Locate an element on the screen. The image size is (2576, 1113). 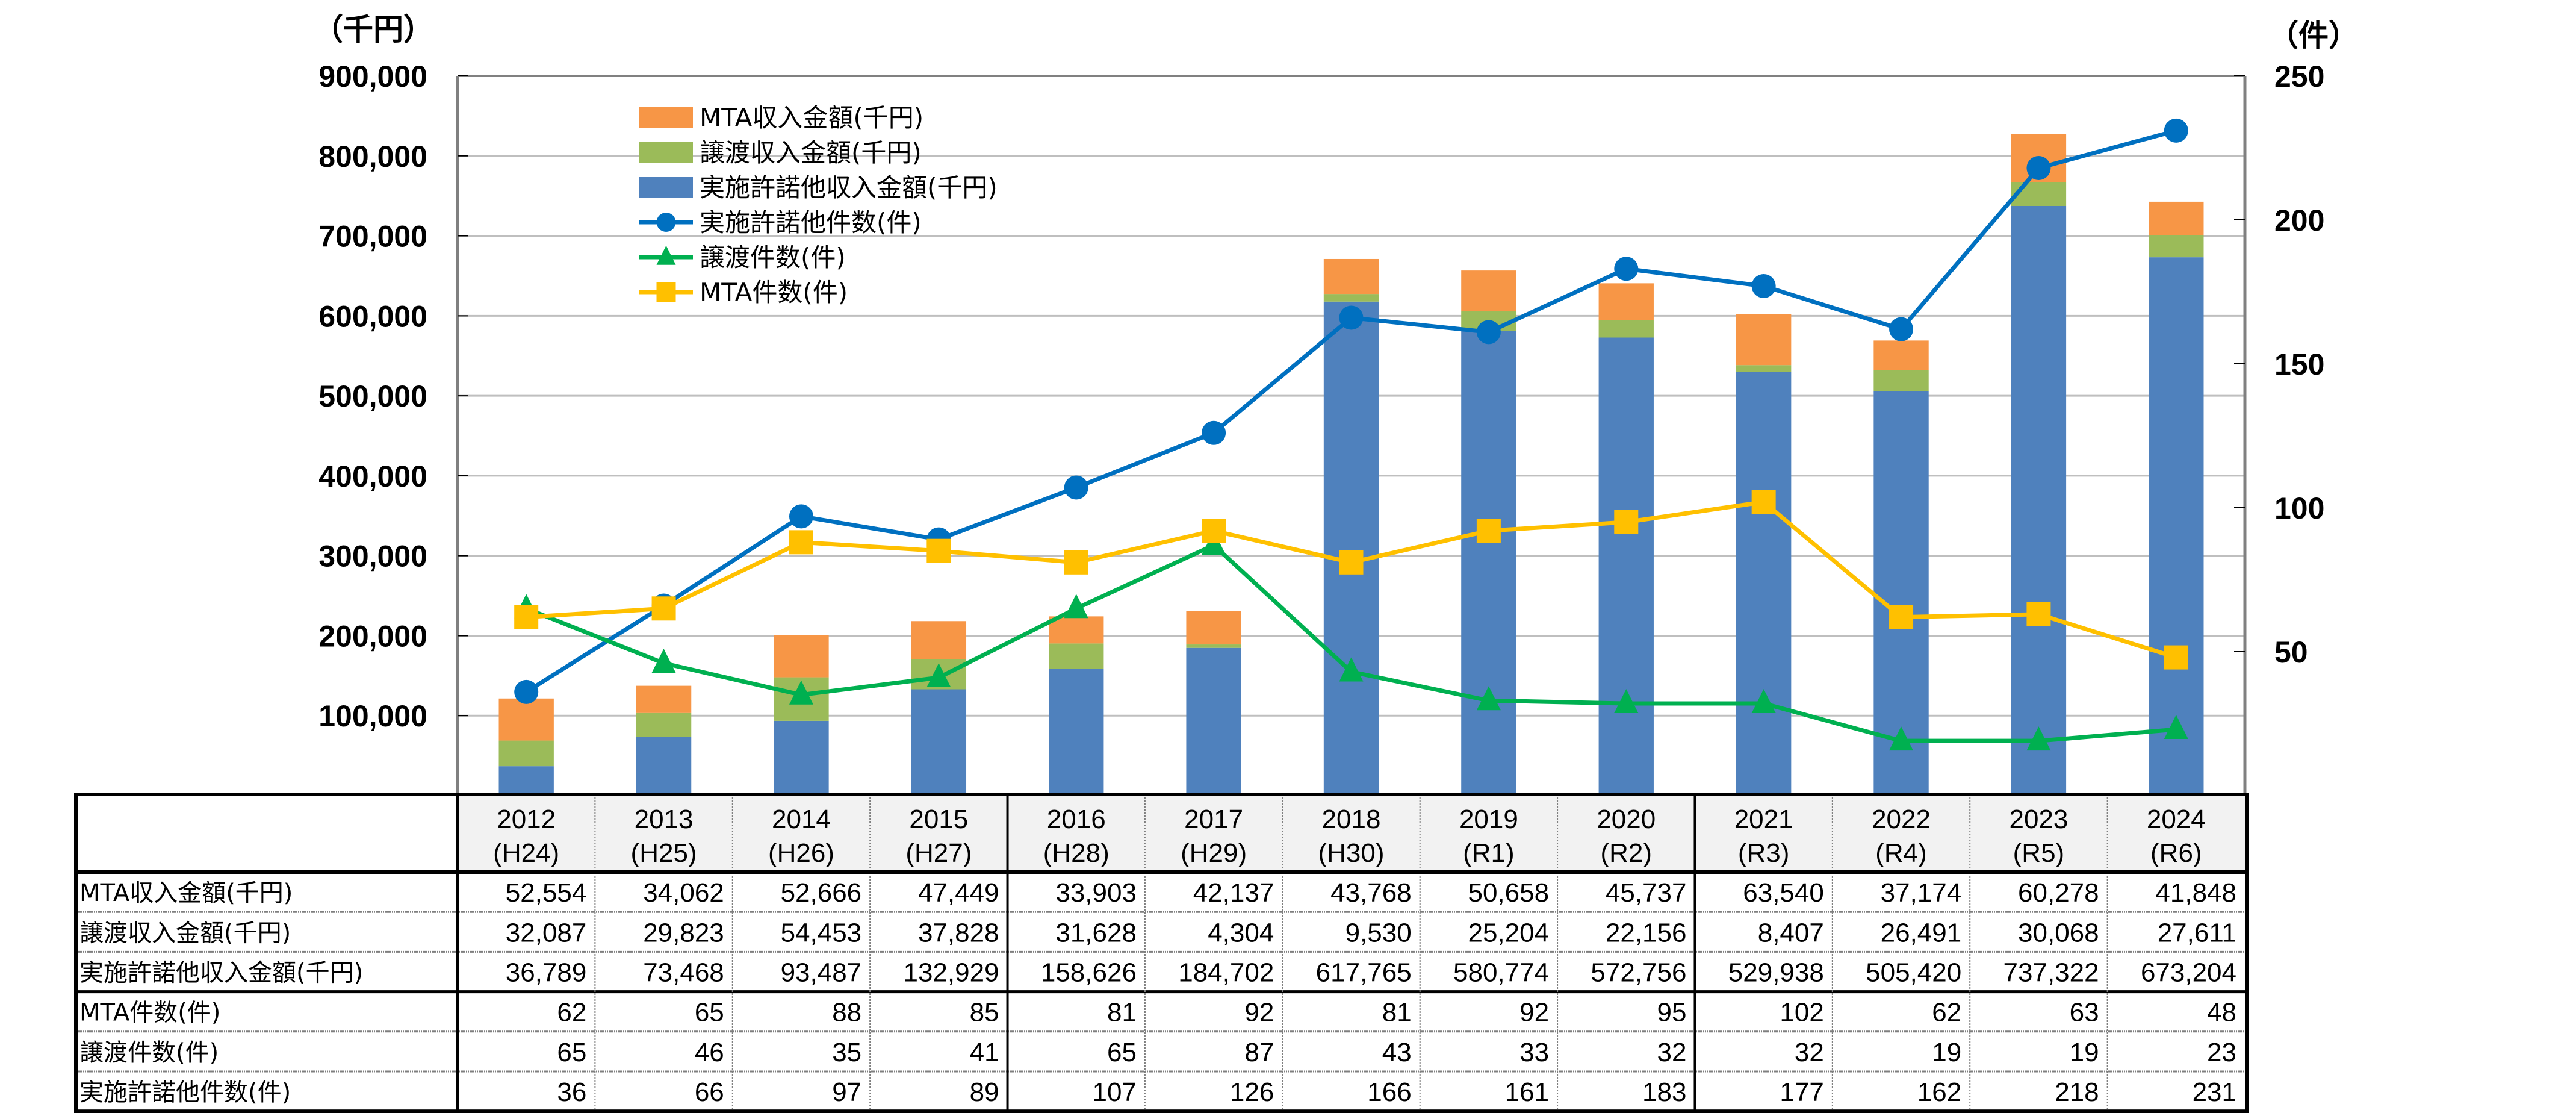
table-cell: 95 is located at coordinates (1672, 1013).